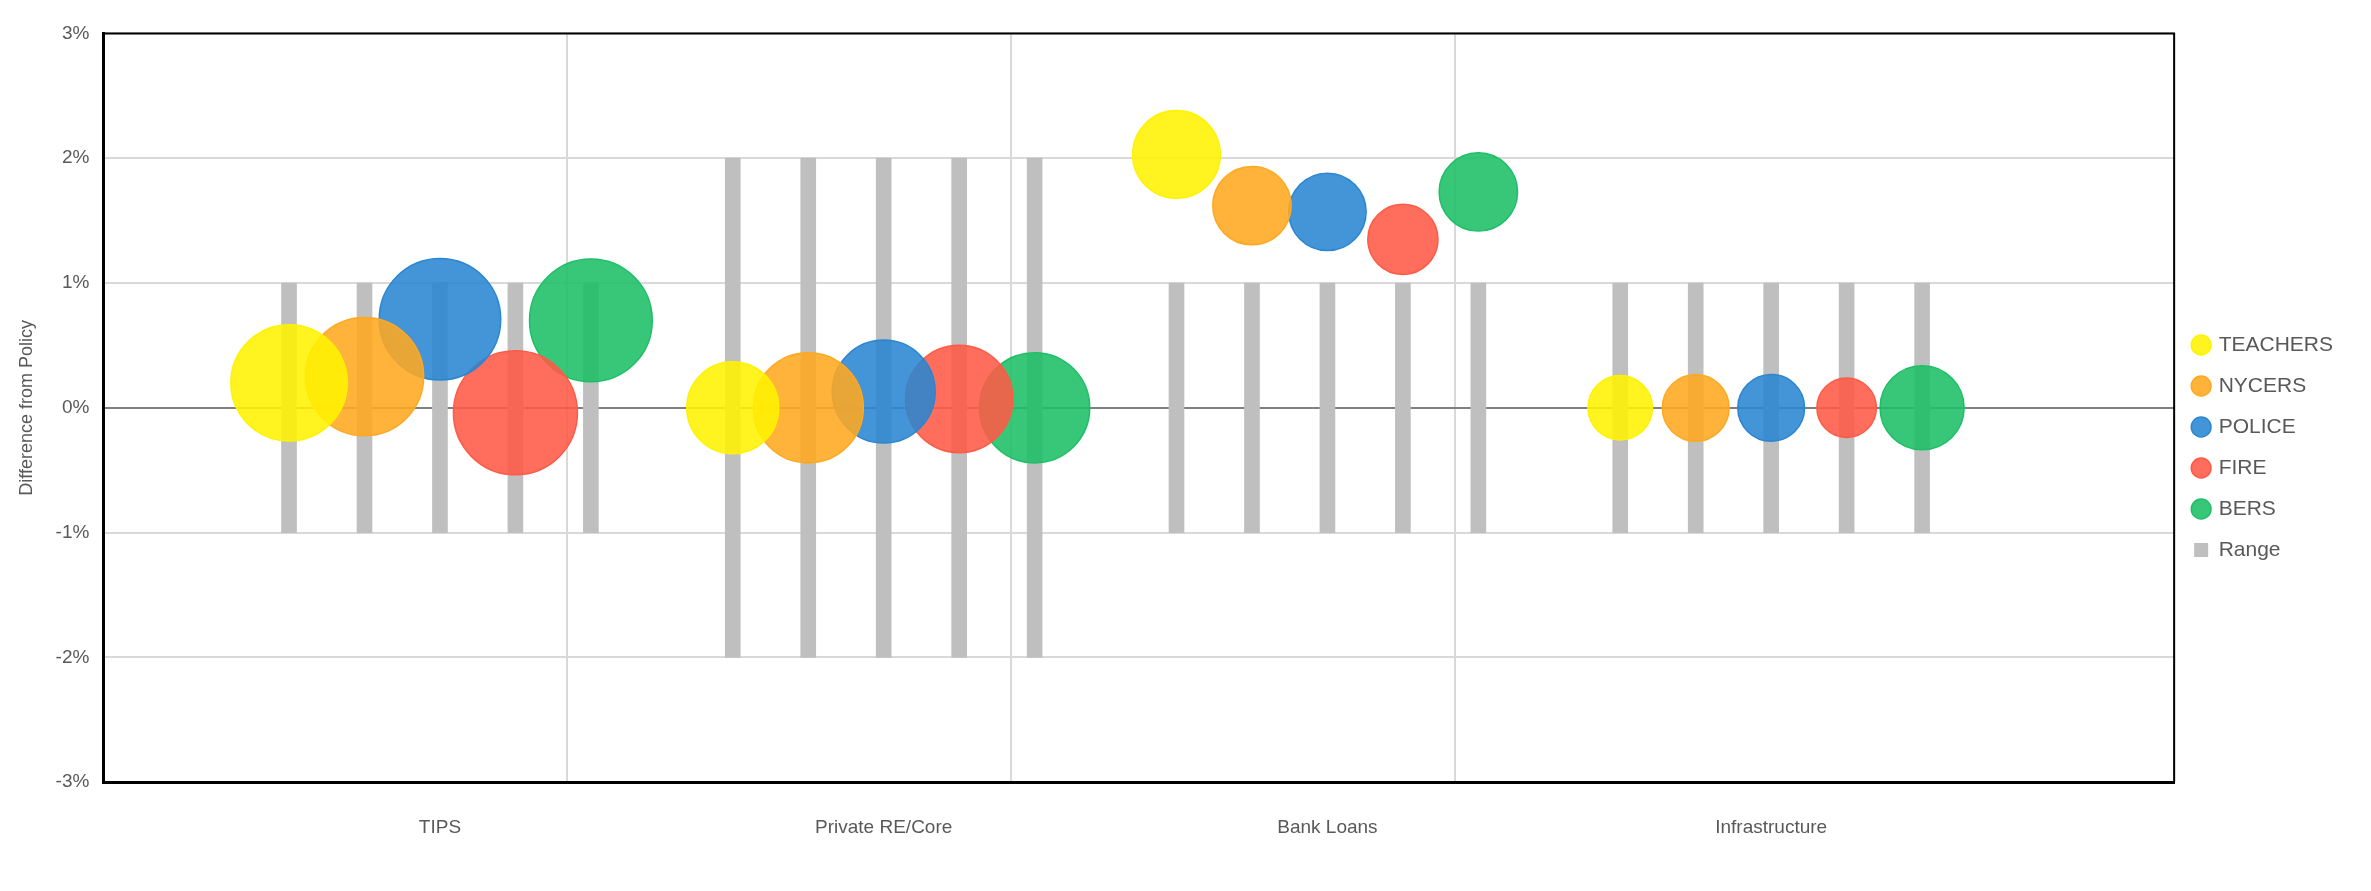 This screenshot has width=2371, height=891. Describe the element at coordinates (72, 656) in the screenshot. I see `y-tick-label: -2%` at that location.